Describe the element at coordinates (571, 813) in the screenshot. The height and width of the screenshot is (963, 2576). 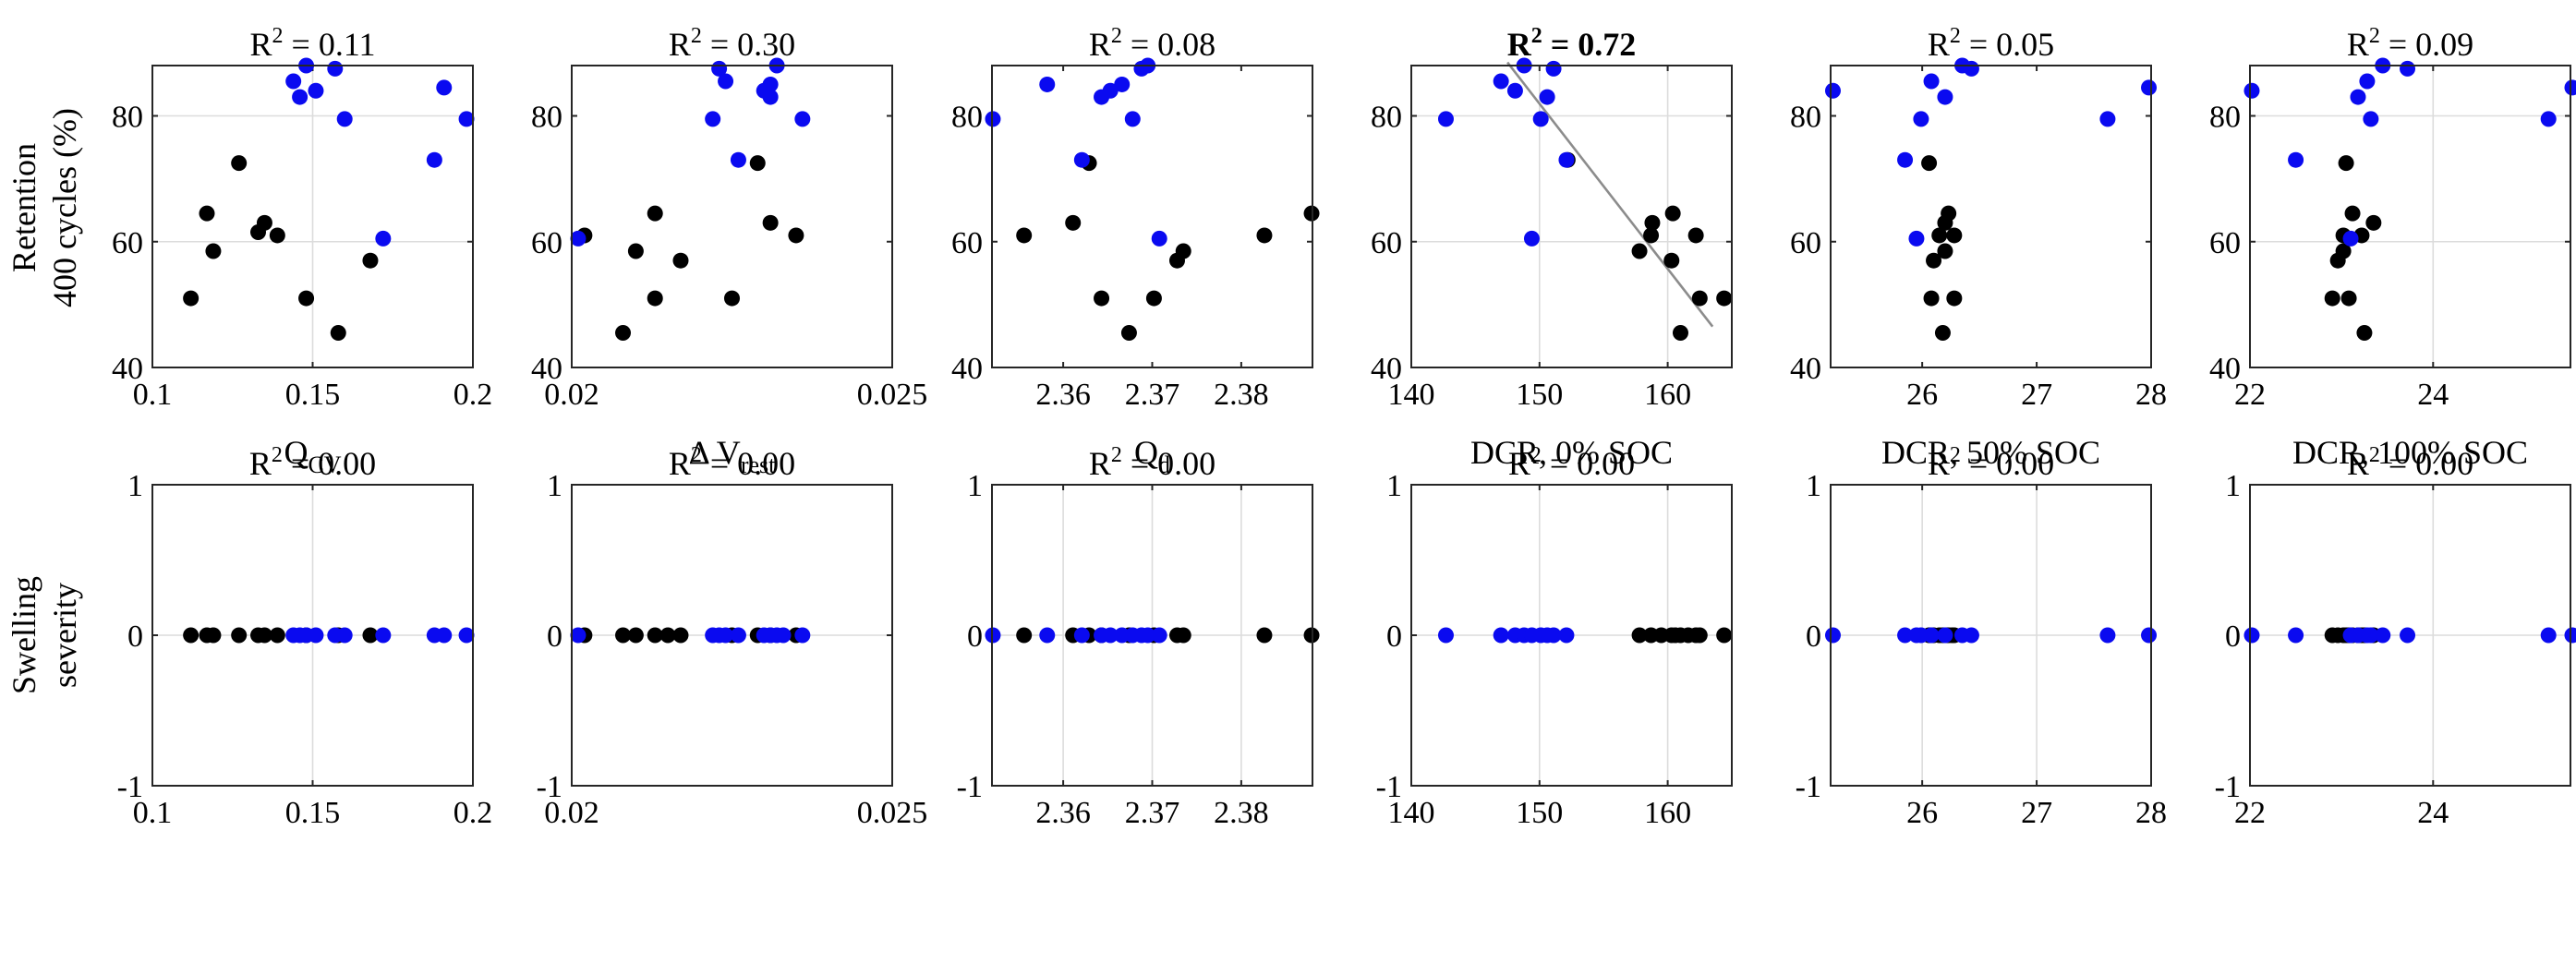
I see `x-tick-label: 0.02` at that location.